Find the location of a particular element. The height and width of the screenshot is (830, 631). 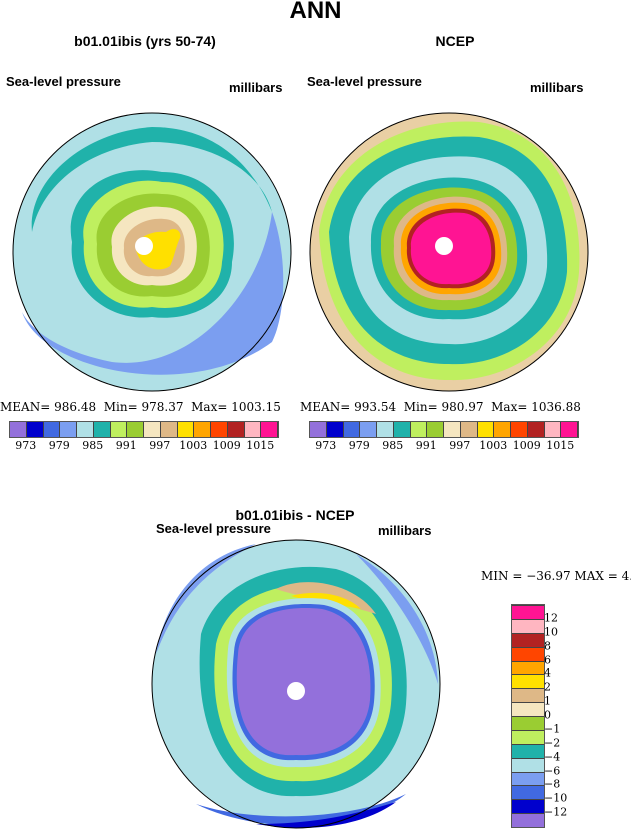

panel-1-colorbar-label: 1003 is located at coordinates (193, 445).